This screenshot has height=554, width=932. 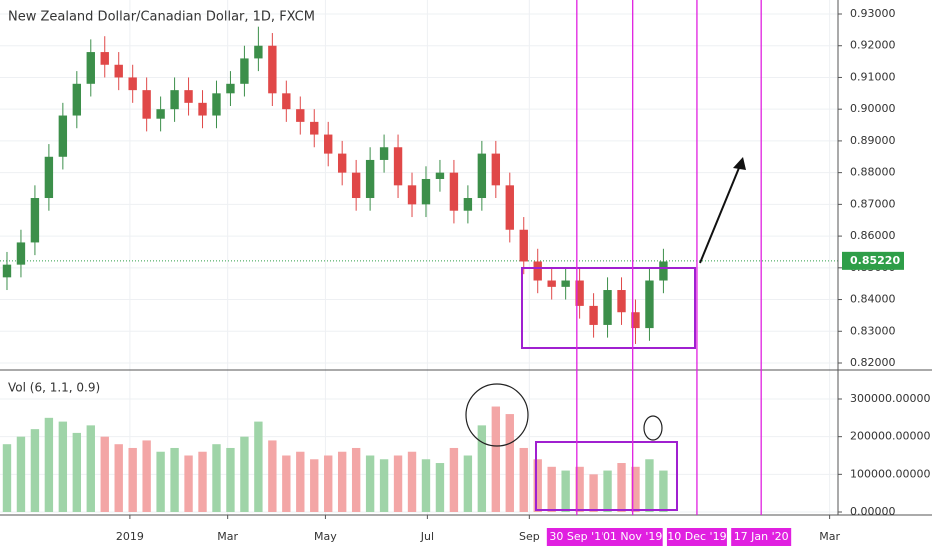 What do you see at coordinates (873, 330) in the screenshot?
I see `y-tick-label: 0.83000` at bounding box center [873, 330].